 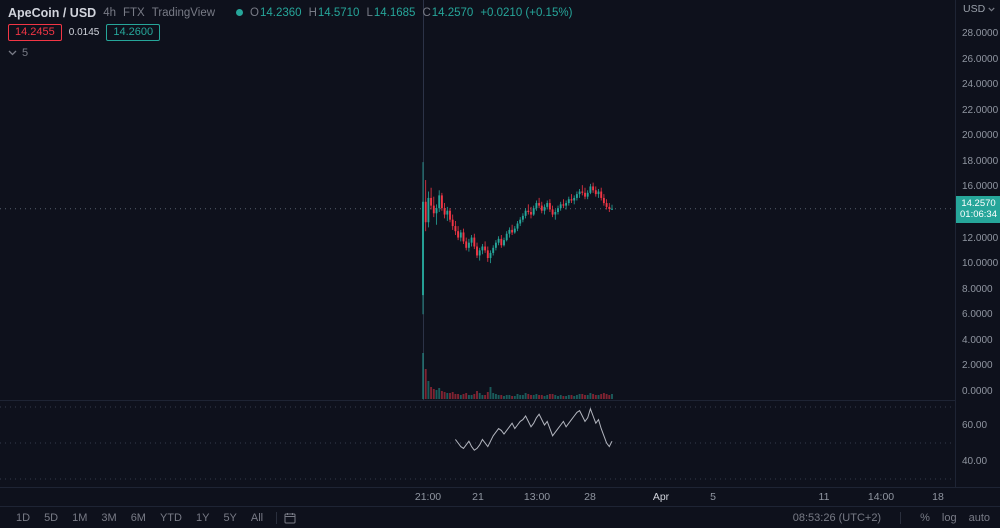 I want to click on ask-price: 14.2600, so click(x=133, y=32).